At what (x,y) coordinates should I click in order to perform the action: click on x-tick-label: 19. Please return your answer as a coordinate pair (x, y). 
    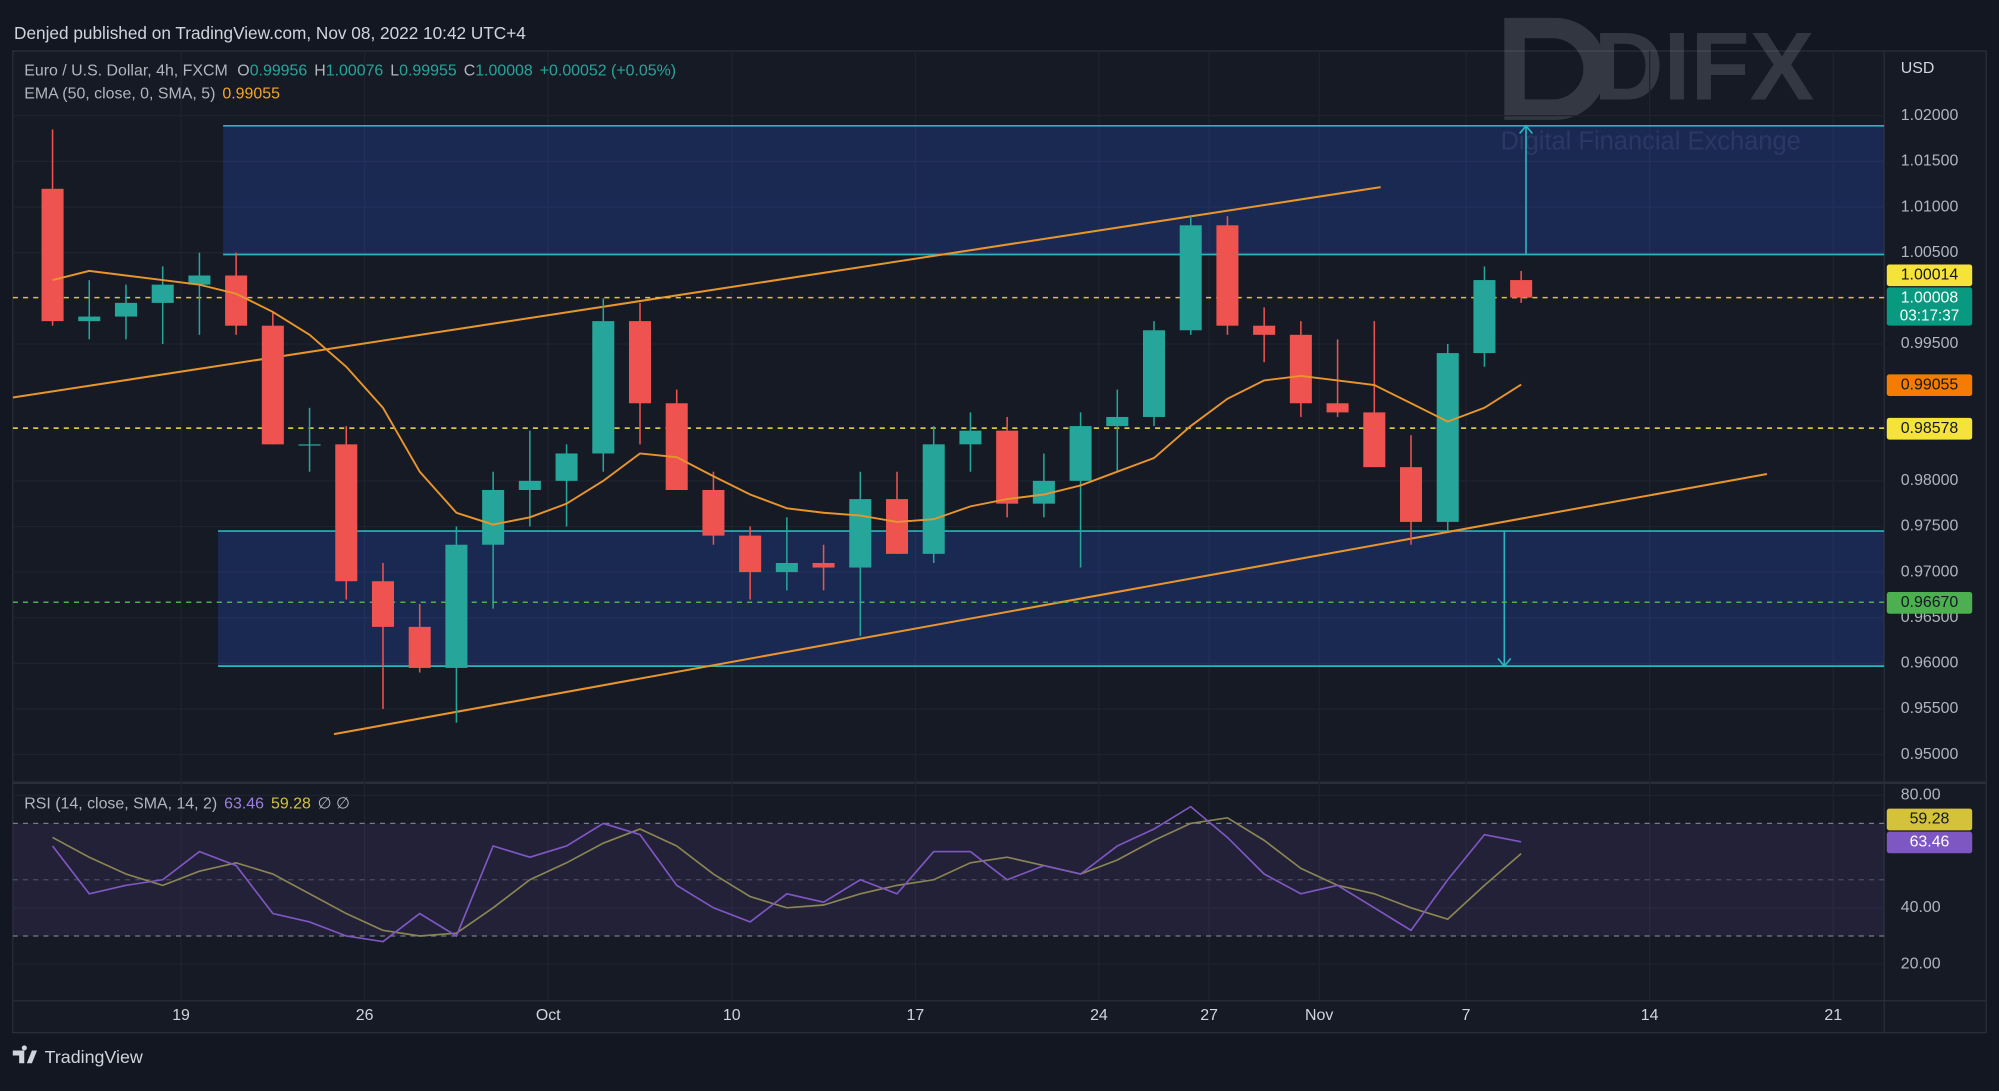
    Looking at the image, I should click on (181, 1015).